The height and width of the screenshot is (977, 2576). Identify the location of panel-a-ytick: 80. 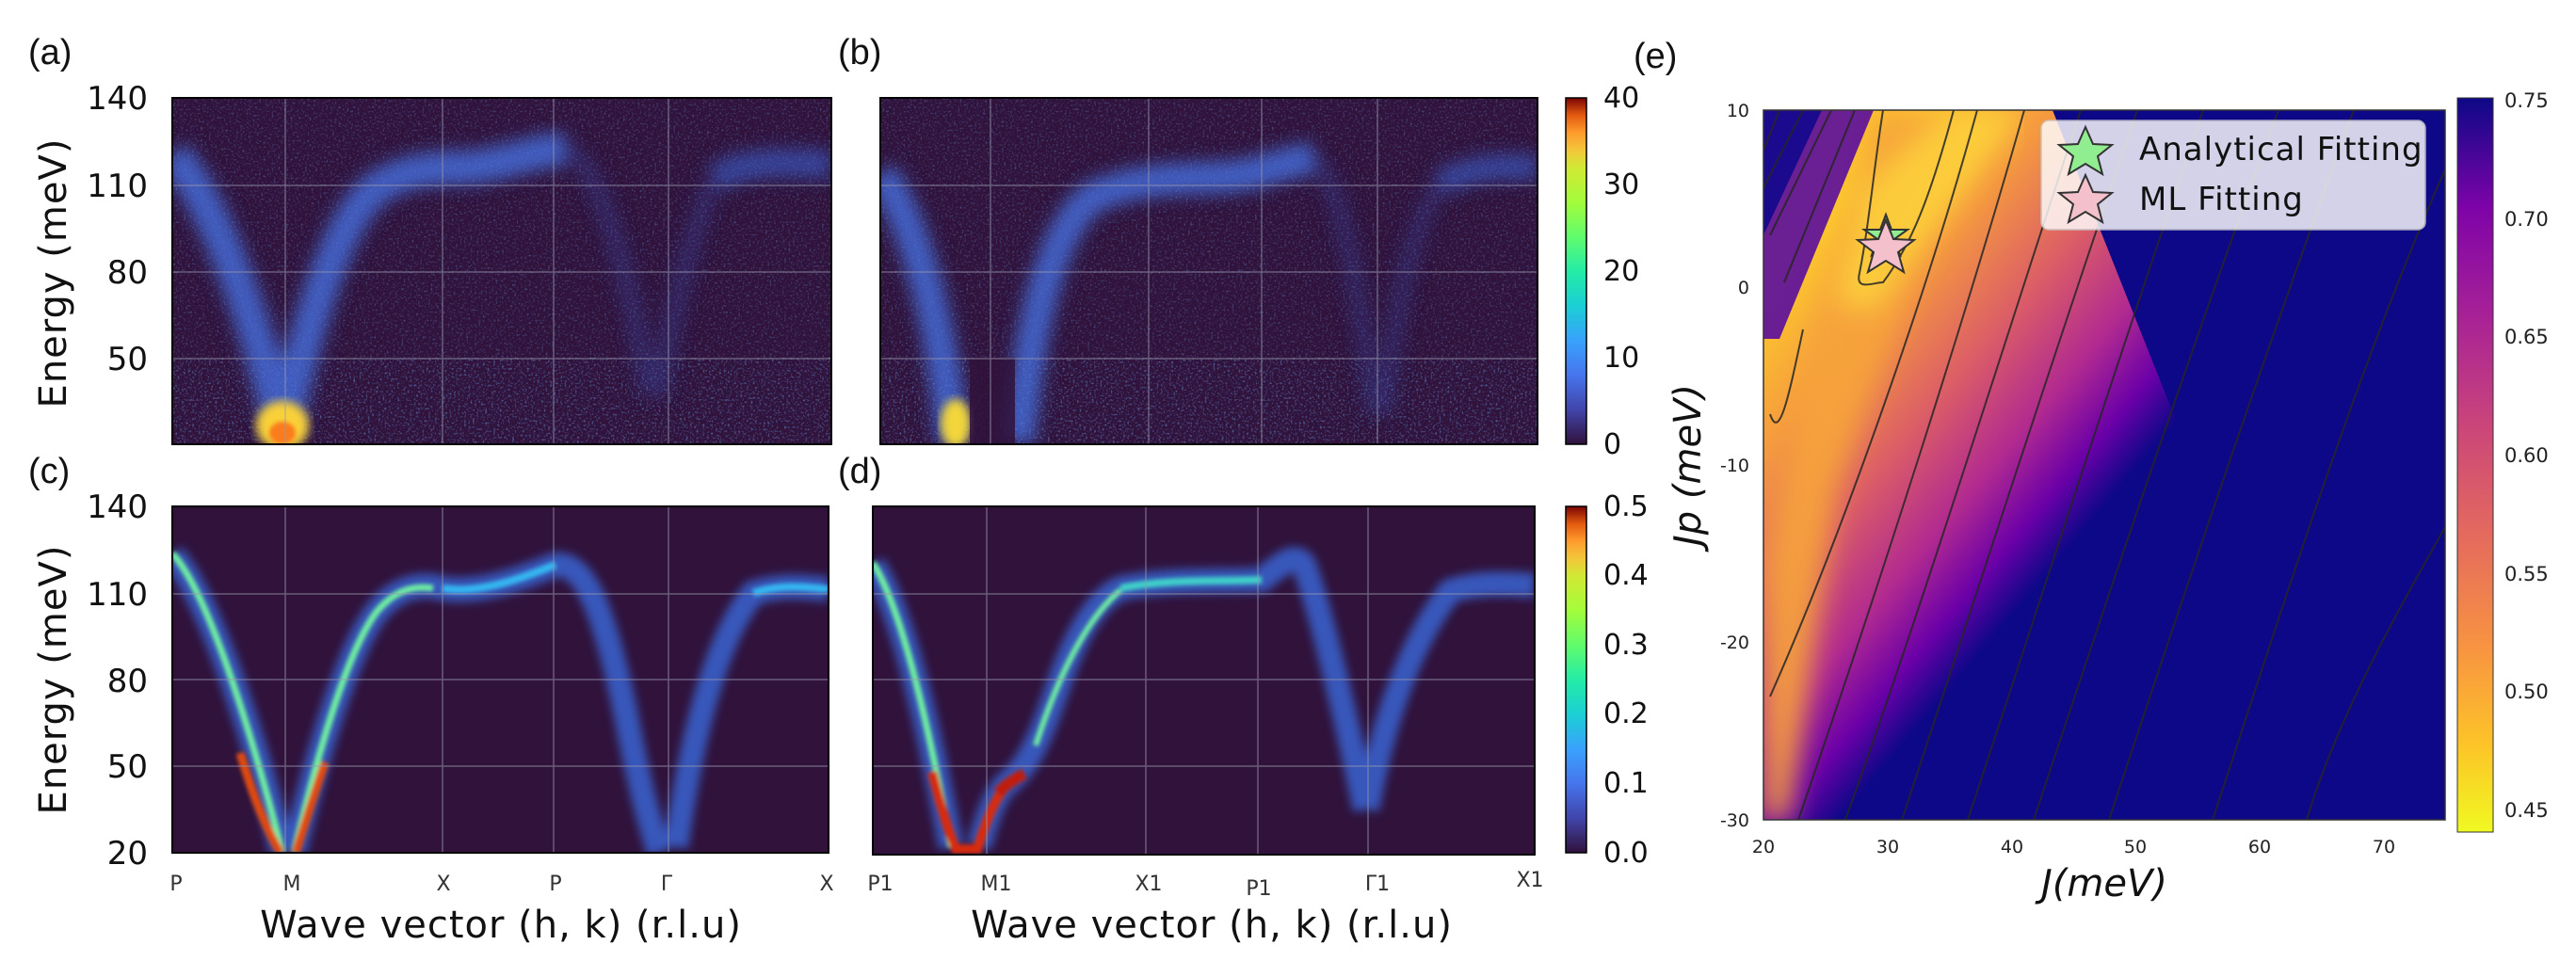
(127, 273).